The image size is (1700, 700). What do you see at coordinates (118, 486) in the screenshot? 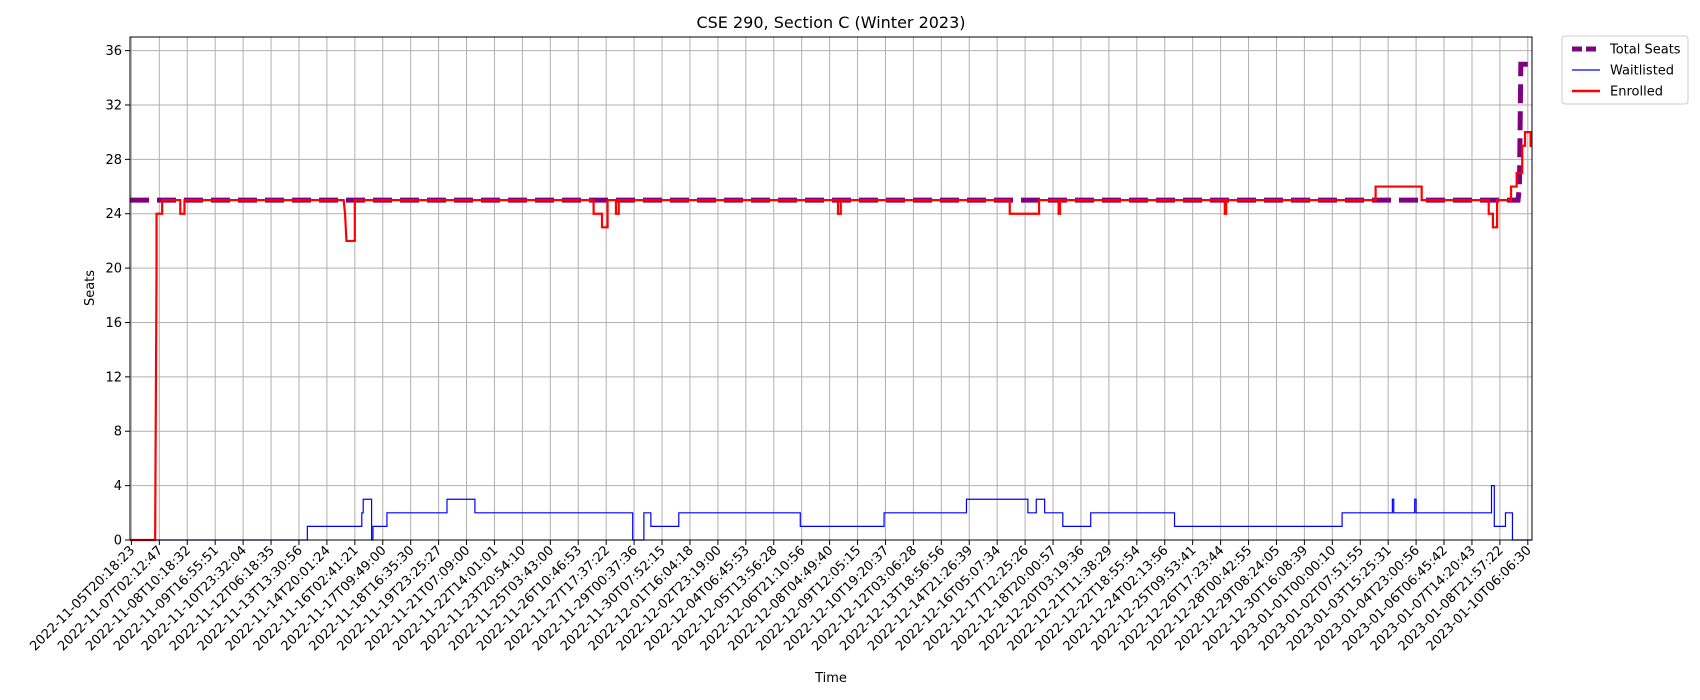
I see `y-tick-label: 4` at bounding box center [118, 486].